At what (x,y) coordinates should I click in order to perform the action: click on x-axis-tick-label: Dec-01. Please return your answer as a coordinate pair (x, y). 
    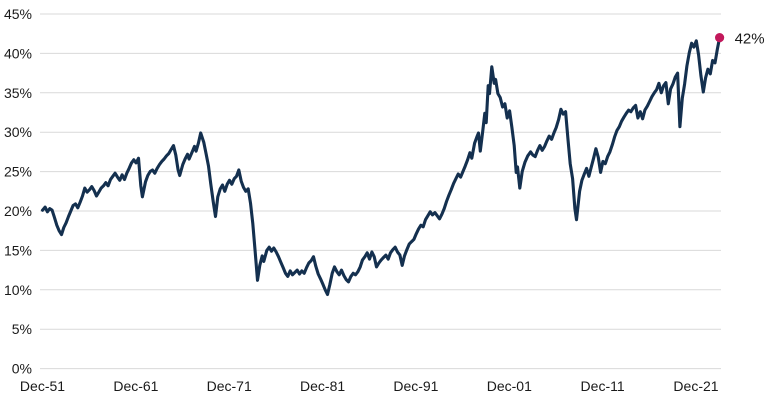
    Looking at the image, I should click on (509, 386).